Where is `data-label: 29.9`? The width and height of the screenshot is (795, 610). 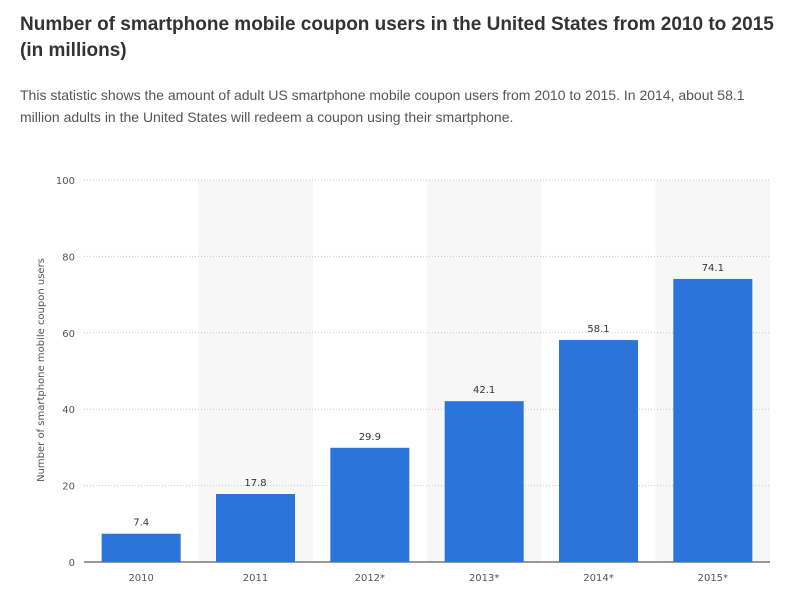
data-label: 29.9 is located at coordinates (370, 437).